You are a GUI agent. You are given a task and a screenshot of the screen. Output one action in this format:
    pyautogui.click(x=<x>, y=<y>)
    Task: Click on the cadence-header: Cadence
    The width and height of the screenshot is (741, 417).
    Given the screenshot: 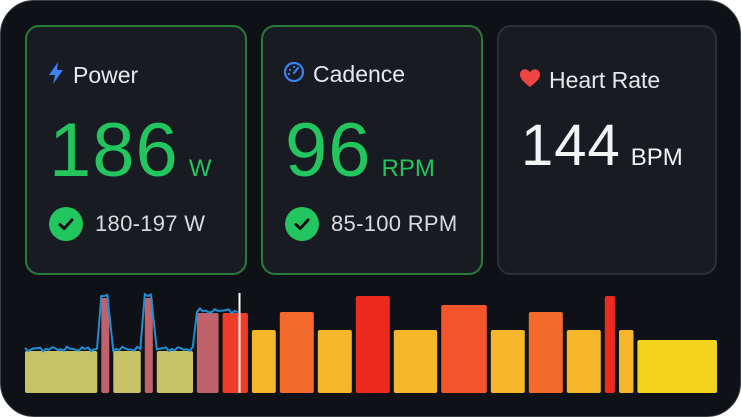 What is the action you would take?
    pyautogui.click(x=344, y=74)
    